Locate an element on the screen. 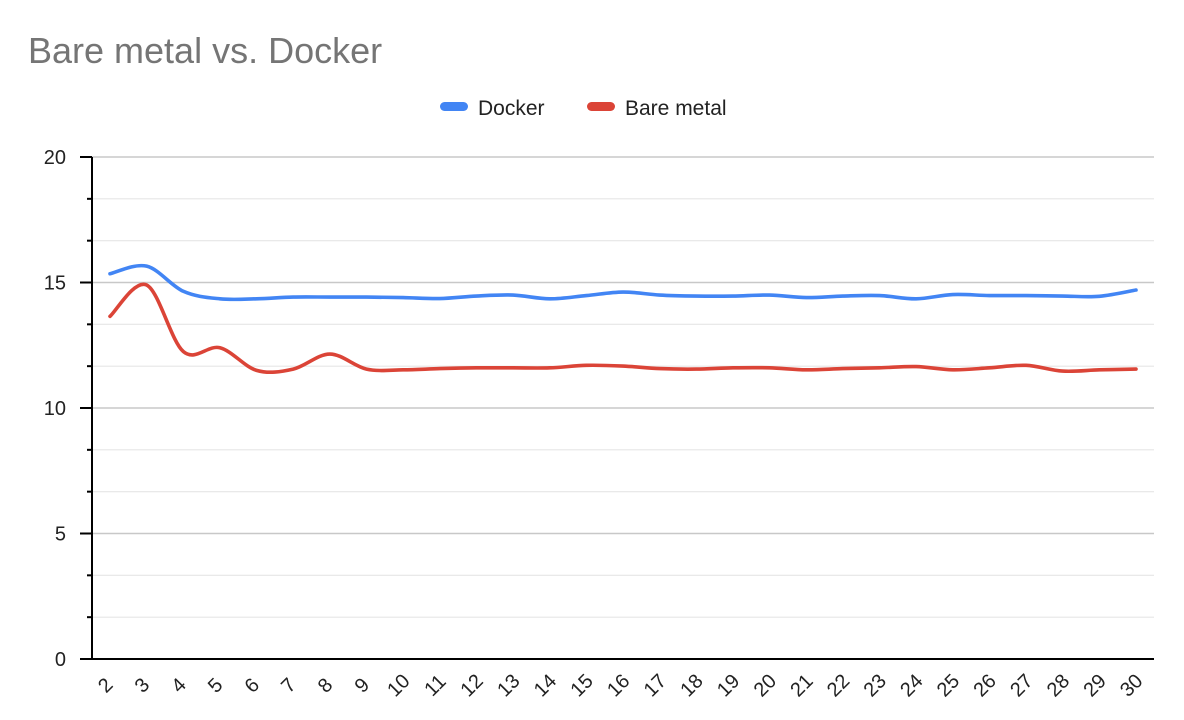 Image resolution: width=1184 pixels, height=720 pixels. x-tick-label: 8 is located at coordinates (325, 685).